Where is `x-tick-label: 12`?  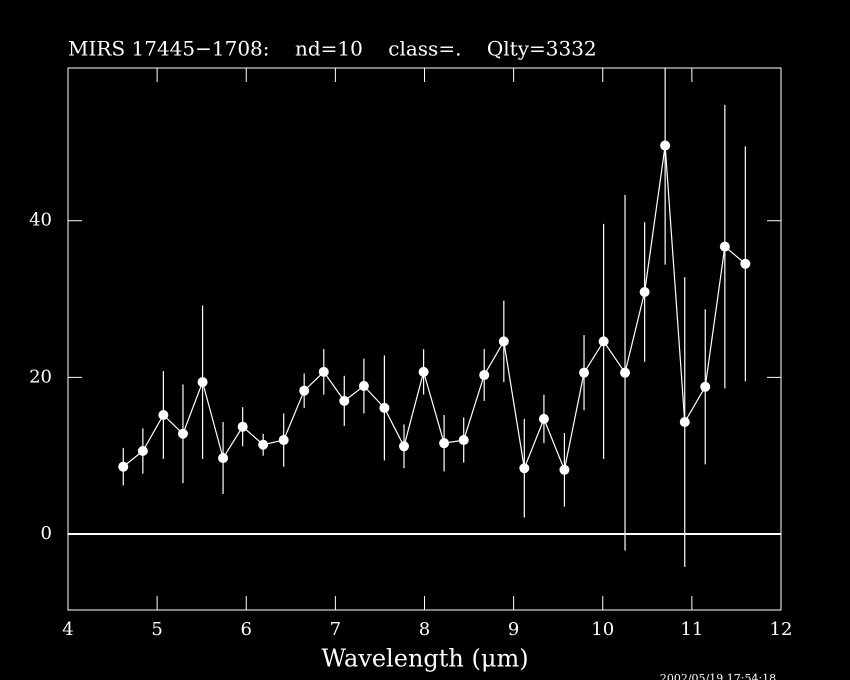 x-tick-label: 12 is located at coordinates (781, 629).